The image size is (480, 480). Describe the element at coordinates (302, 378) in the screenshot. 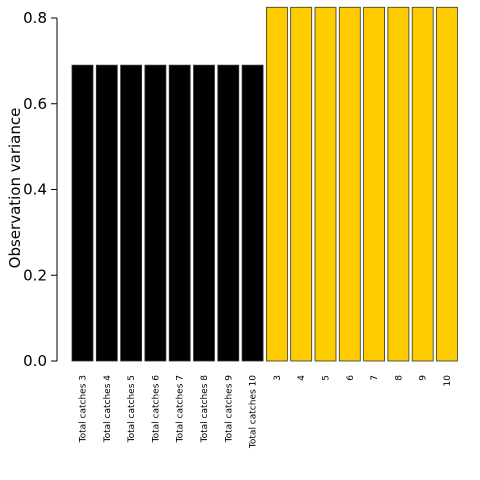

I see `category-label-10: 4` at that location.